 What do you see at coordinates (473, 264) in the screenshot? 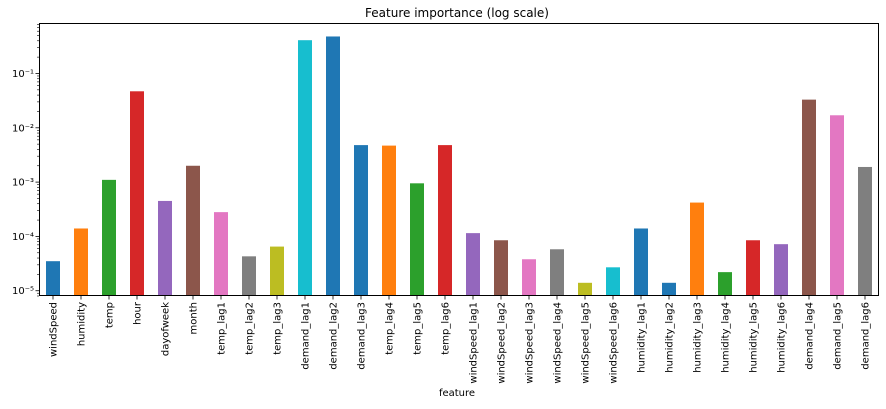
I see `bar-windSpeed_lag1` at bounding box center [473, 264].